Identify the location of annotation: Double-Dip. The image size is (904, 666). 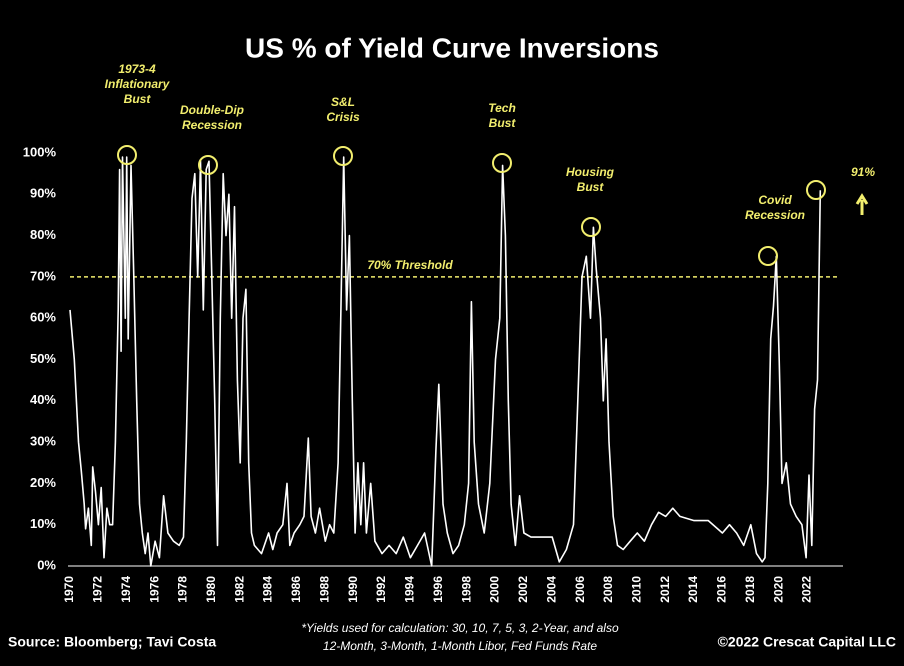
(212, 110).